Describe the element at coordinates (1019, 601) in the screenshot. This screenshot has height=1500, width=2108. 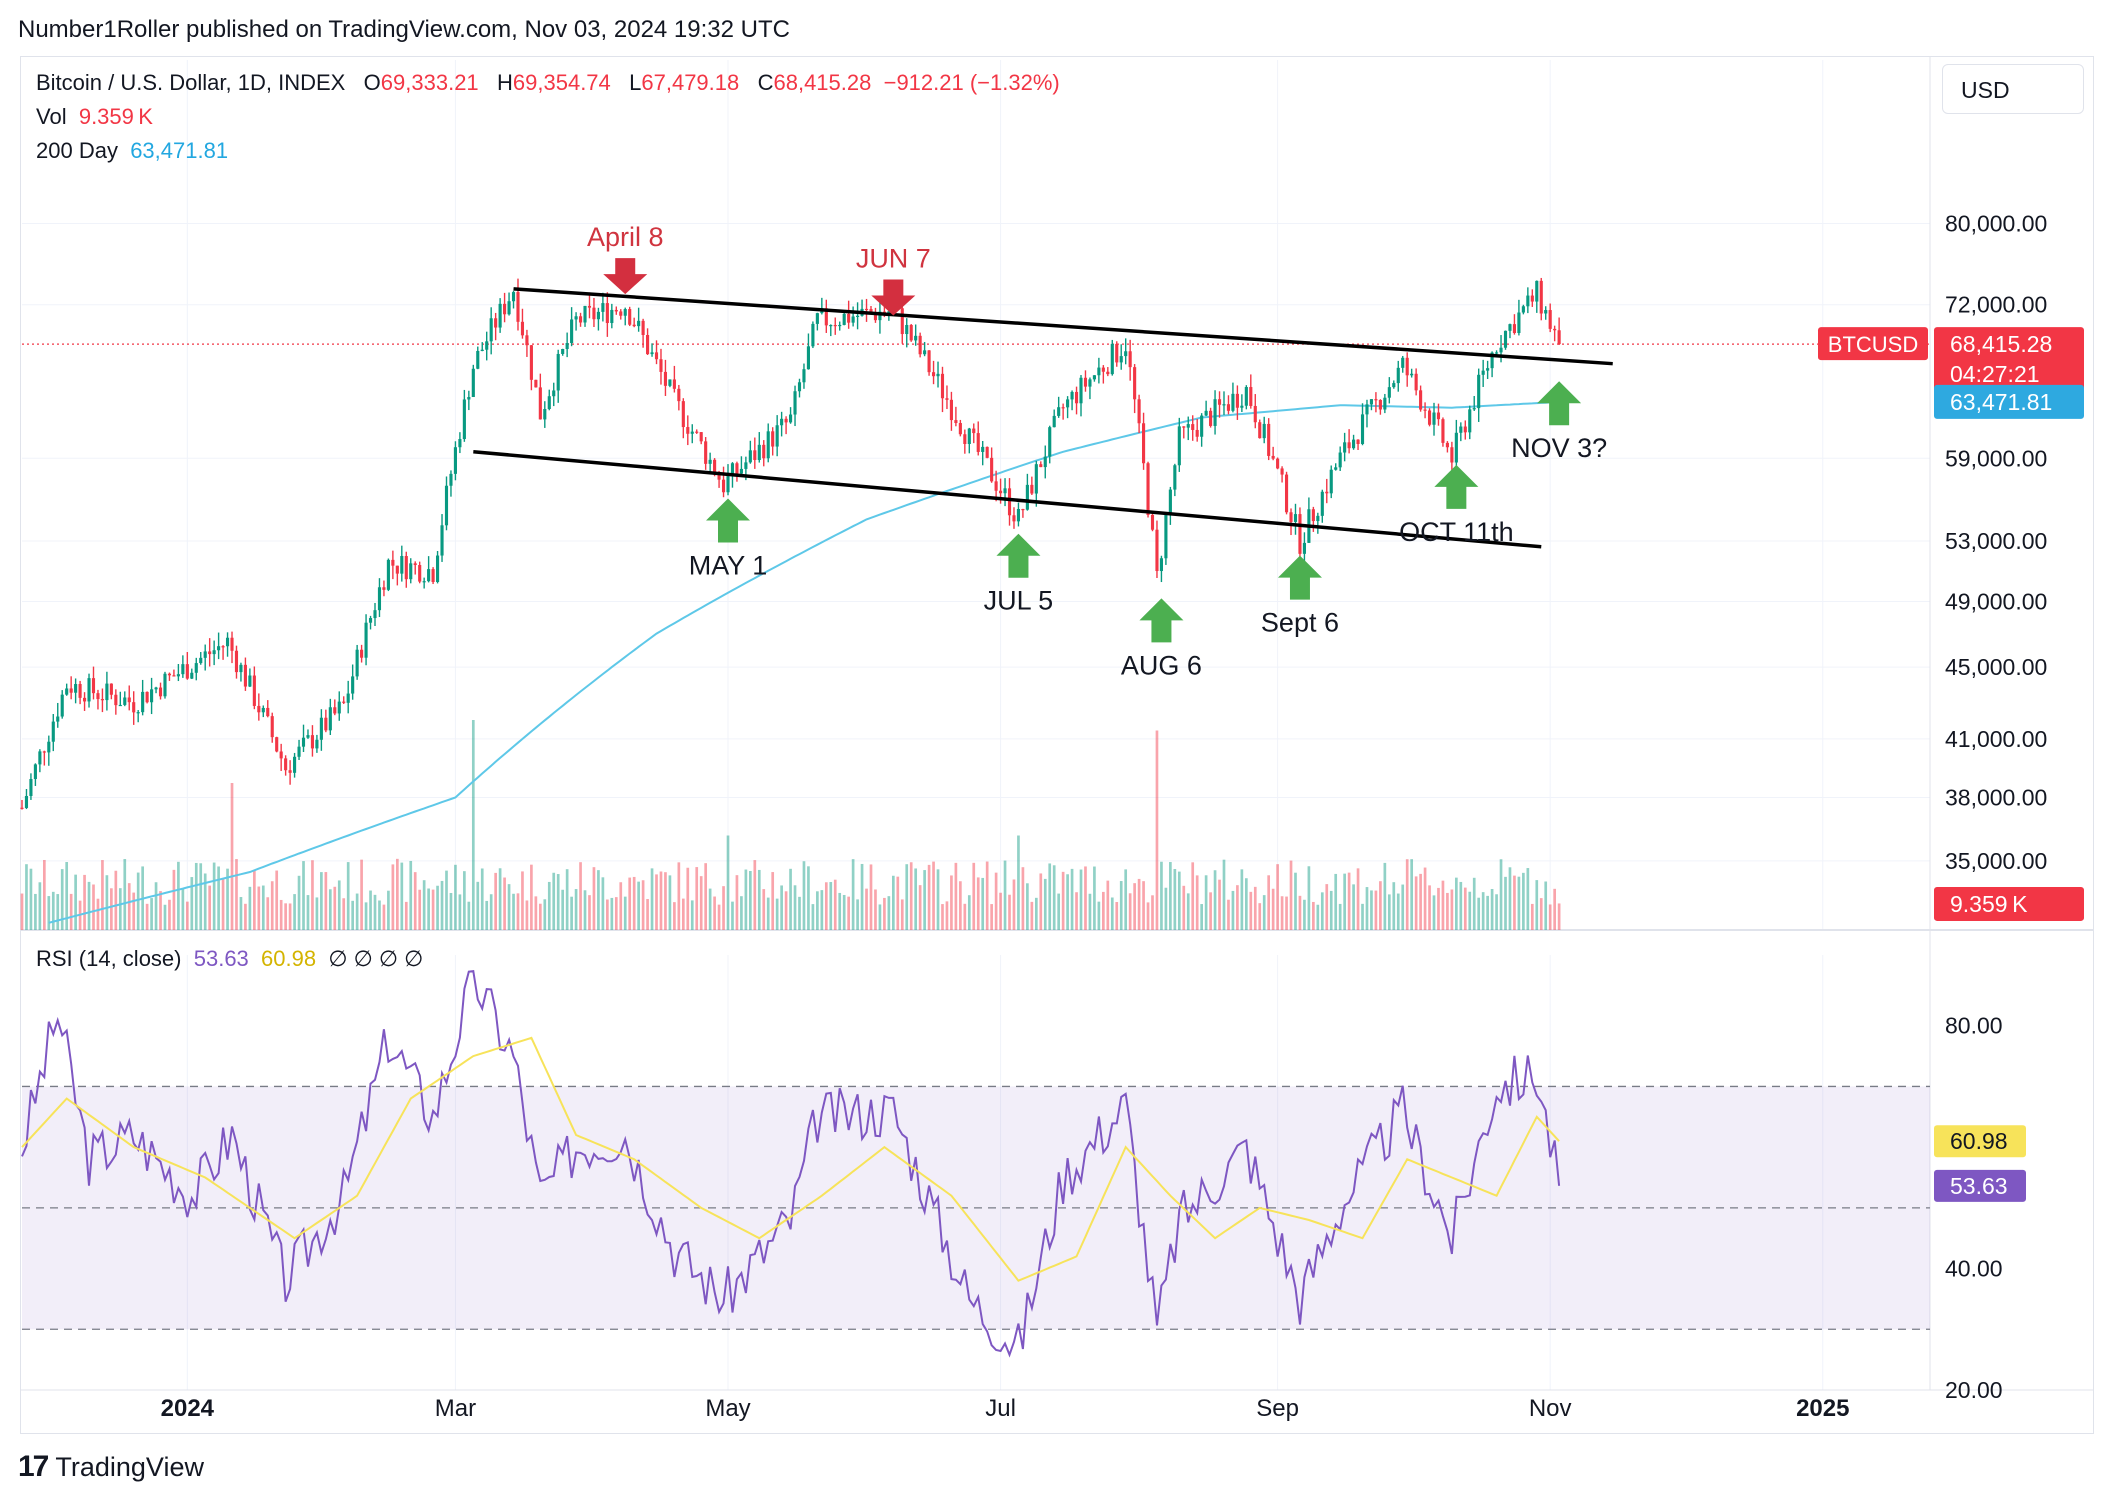
I see `annotation-jul-5: JUL 5` at that location.